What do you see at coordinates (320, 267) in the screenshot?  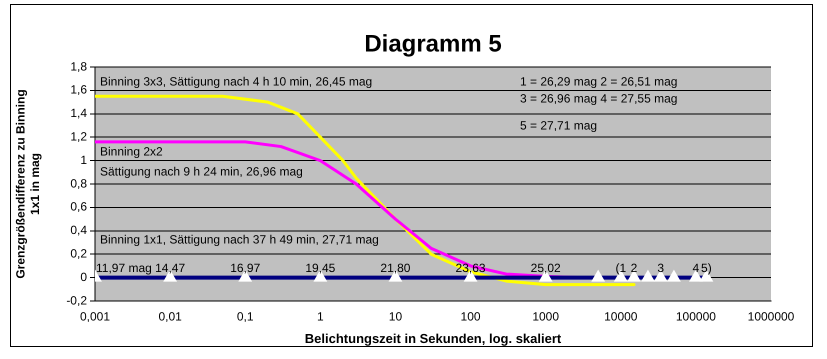 I see `annotation: 19,45` at bounding box center [320, 267].